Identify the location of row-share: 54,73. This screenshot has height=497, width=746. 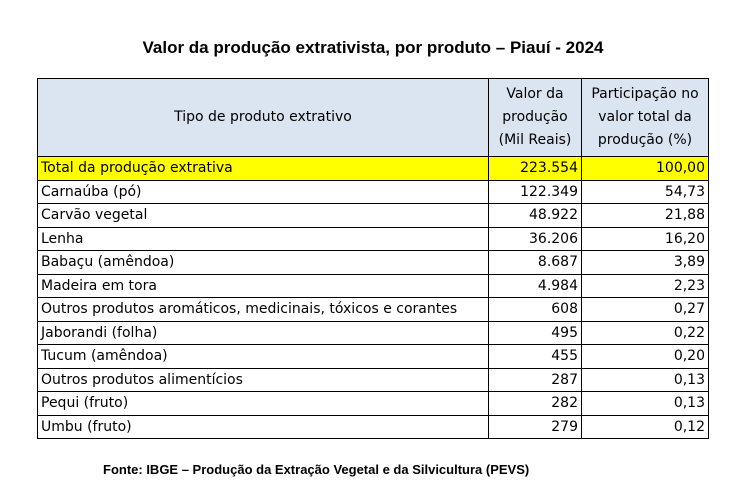
(645, 191).